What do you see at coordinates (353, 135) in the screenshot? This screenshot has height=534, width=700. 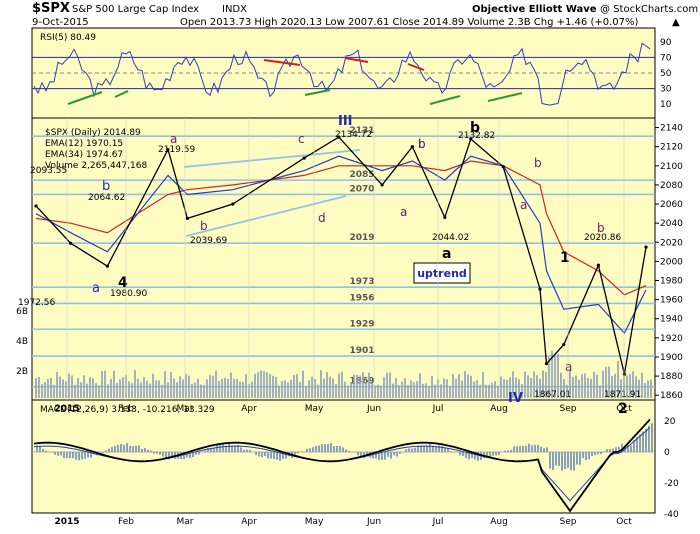 I see `price-annotation: 2134.72` at bounding box center [353, 135].